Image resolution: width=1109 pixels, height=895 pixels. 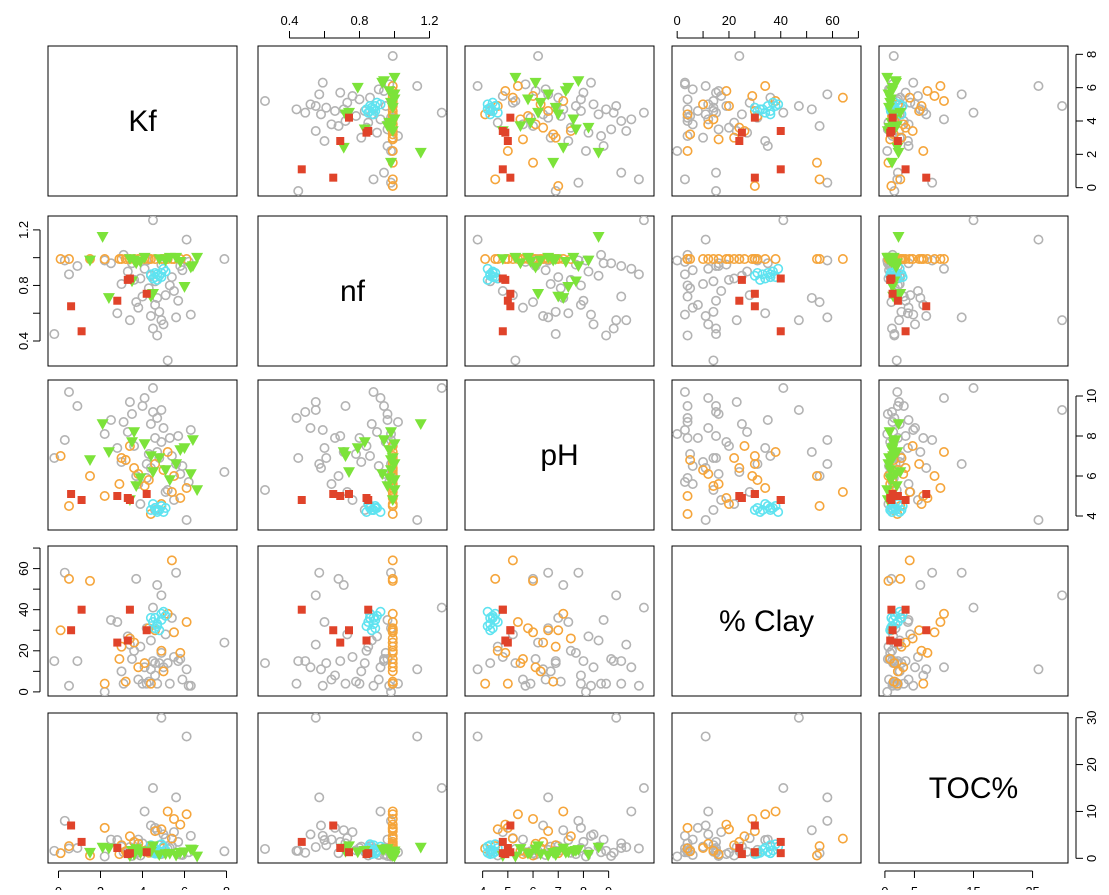 What do you see at coordinates (616, 718) in the screenshot?
I see `point-grey-3-tocpct-vs-ph` at bounding box center [616, 718].